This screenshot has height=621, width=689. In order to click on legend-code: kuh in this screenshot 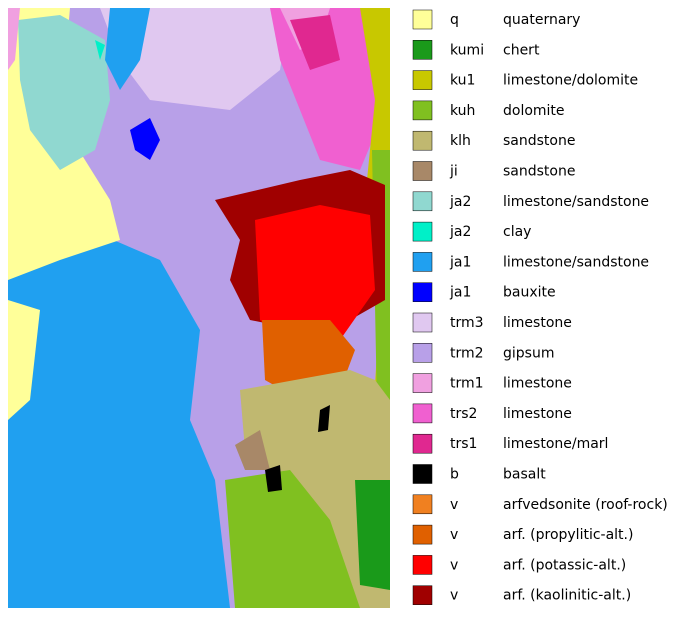, I will do `click(462, 111)`.